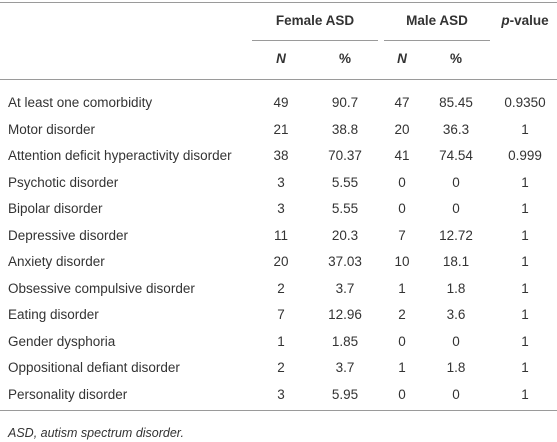  What do you see at coordinates (456, 102) in the screenshot?
I see `cell: 85.45` at bounding box center [456, 102].